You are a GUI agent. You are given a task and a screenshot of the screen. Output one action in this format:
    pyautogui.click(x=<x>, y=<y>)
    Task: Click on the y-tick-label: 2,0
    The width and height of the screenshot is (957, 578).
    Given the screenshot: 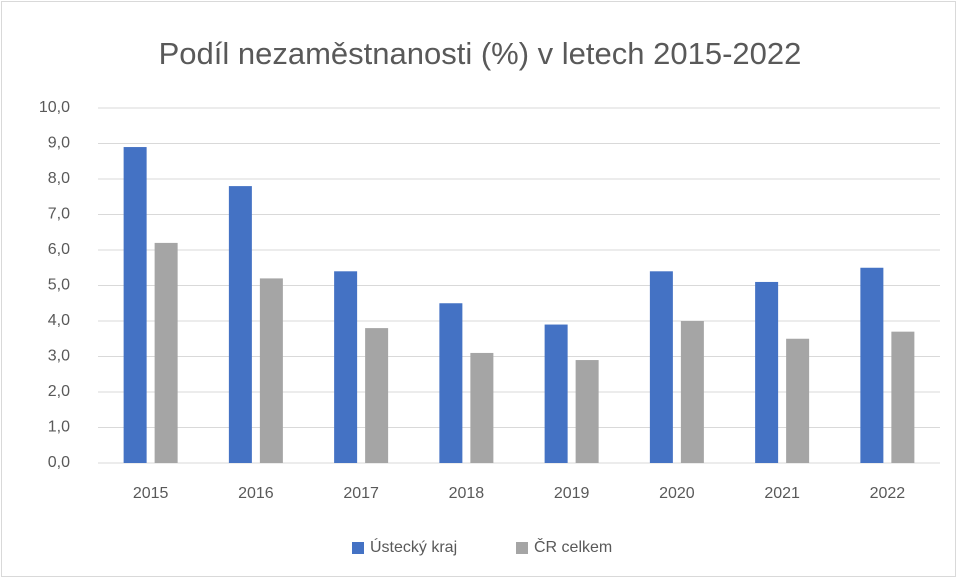 What is the action you would take?
    pyautogui.click(x=59, y=391)
    